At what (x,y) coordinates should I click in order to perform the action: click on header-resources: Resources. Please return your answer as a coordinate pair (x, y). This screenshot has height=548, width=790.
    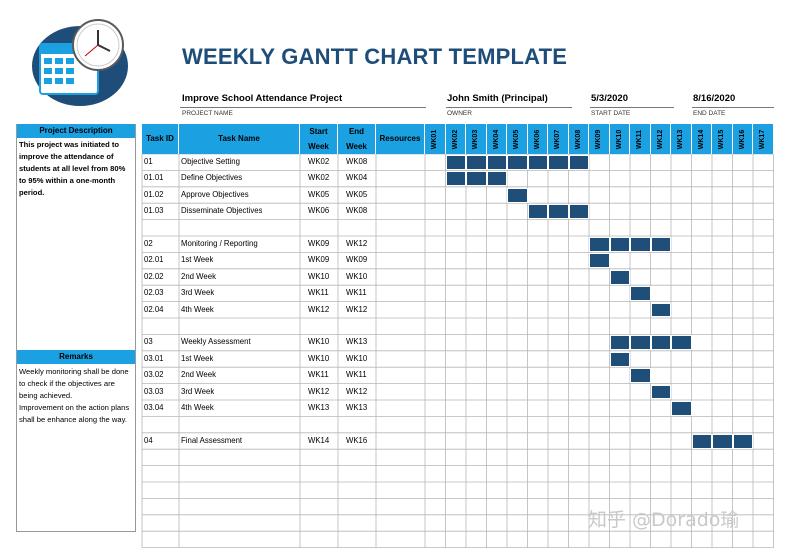
    Looking at the image, I should click on (400, 139).